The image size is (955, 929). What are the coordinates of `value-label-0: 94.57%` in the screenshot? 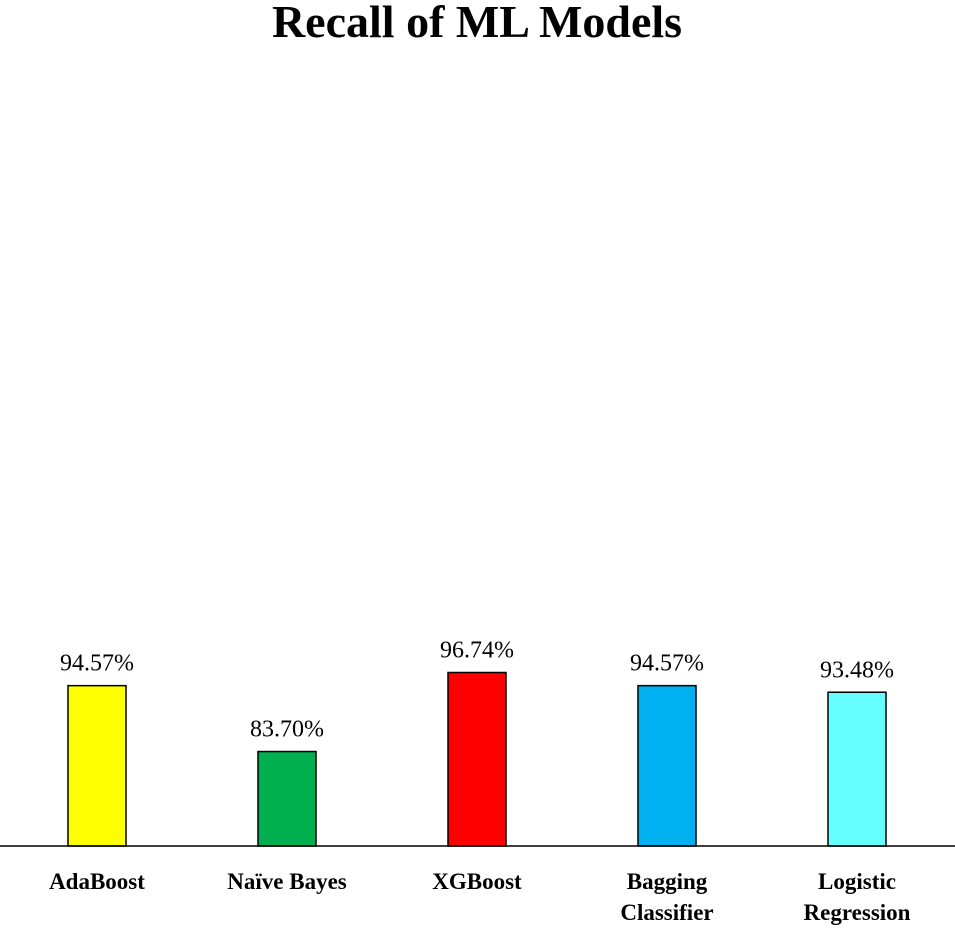 It's located at (97, 664).